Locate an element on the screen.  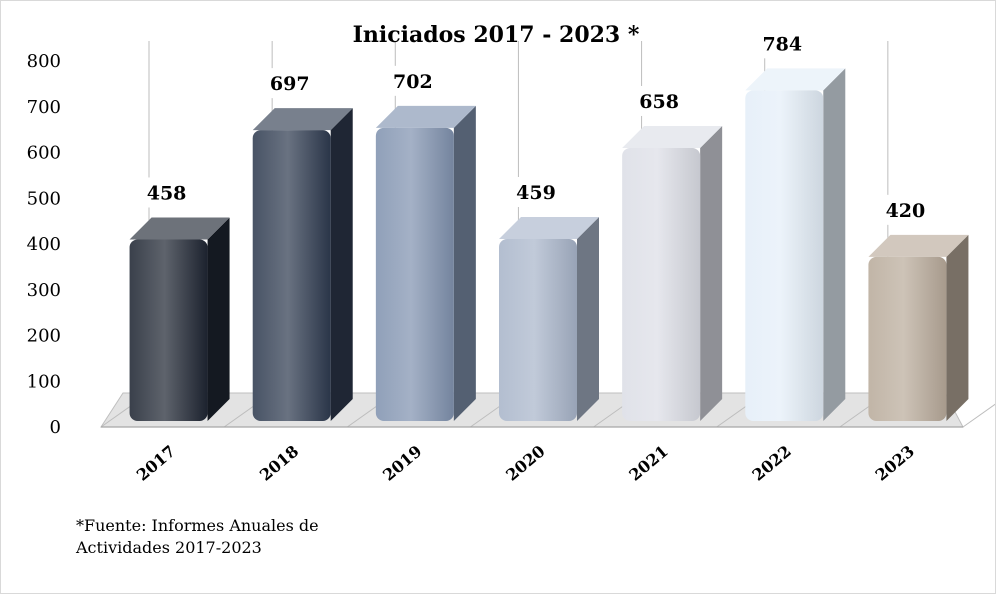
data-label: 458 is located at coordinates (167, 193).